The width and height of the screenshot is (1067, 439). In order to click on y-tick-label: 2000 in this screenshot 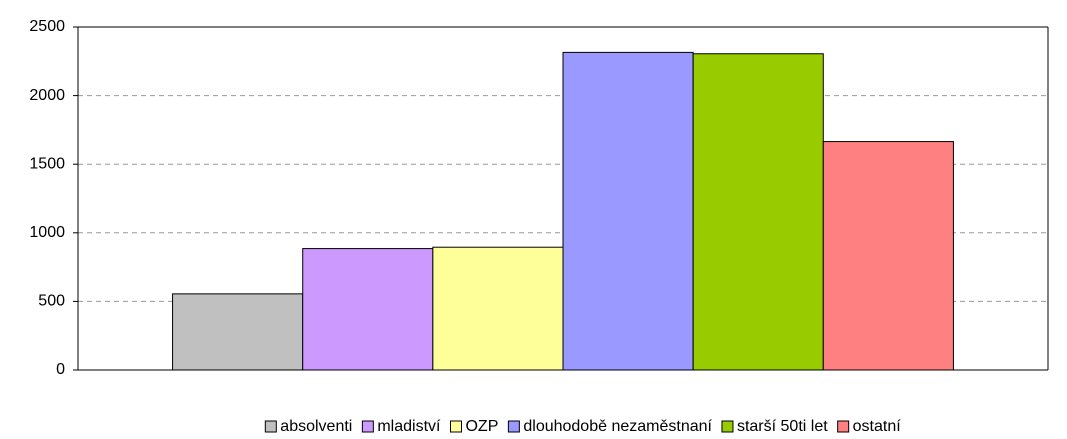, I will do `click(47, 95)`.